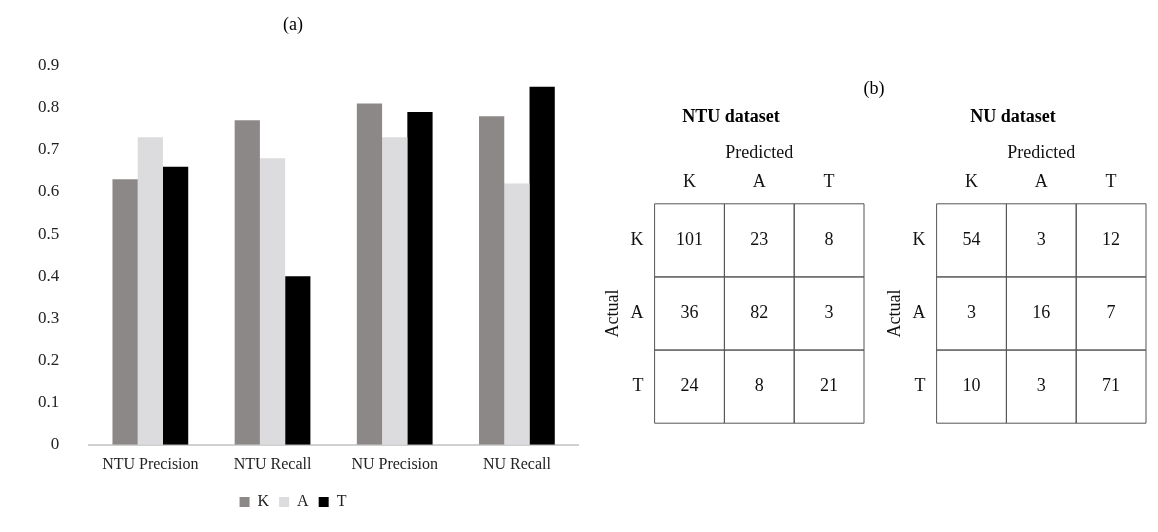  What do you see at coordinates (1111, 239) in the screenshot?
I see `data-label: 12` at bounding box center [1111, 239].